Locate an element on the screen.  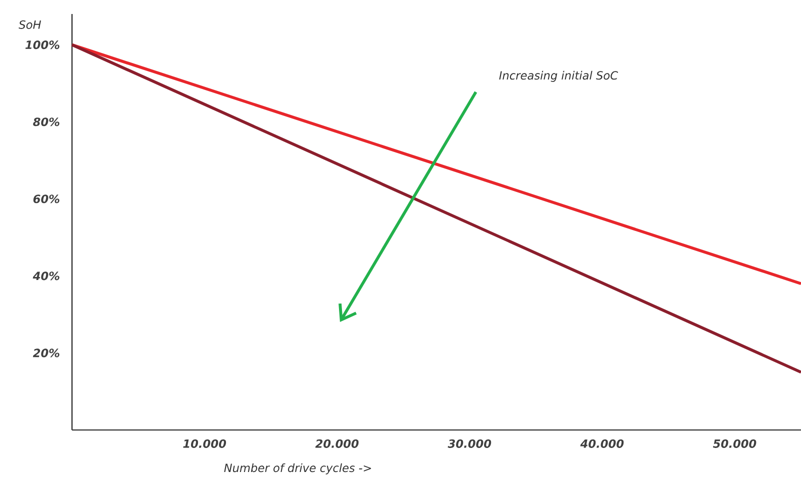
x-tick-label: 10.000 is located at coordinates (204, 443).